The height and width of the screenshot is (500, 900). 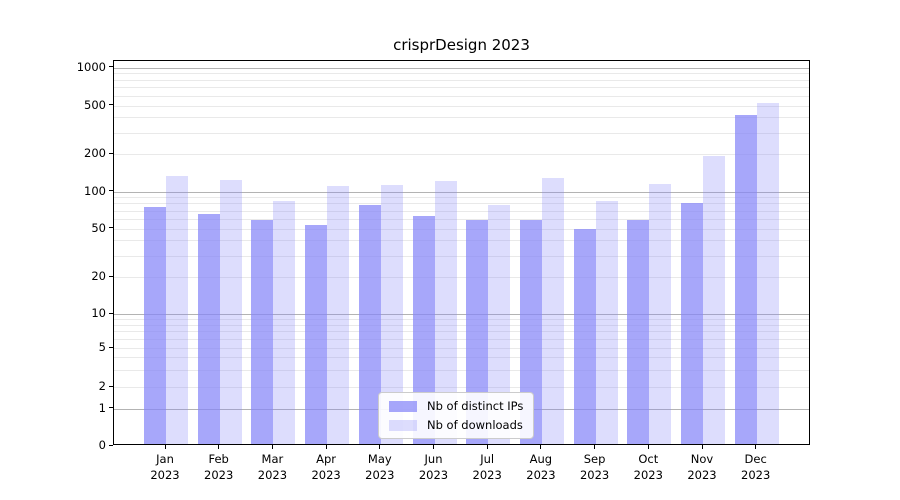 What do you see at coordinates (91, 66) in the screenshot?
I see `y-tick-label: 1000` at bounding box center [91, 66].